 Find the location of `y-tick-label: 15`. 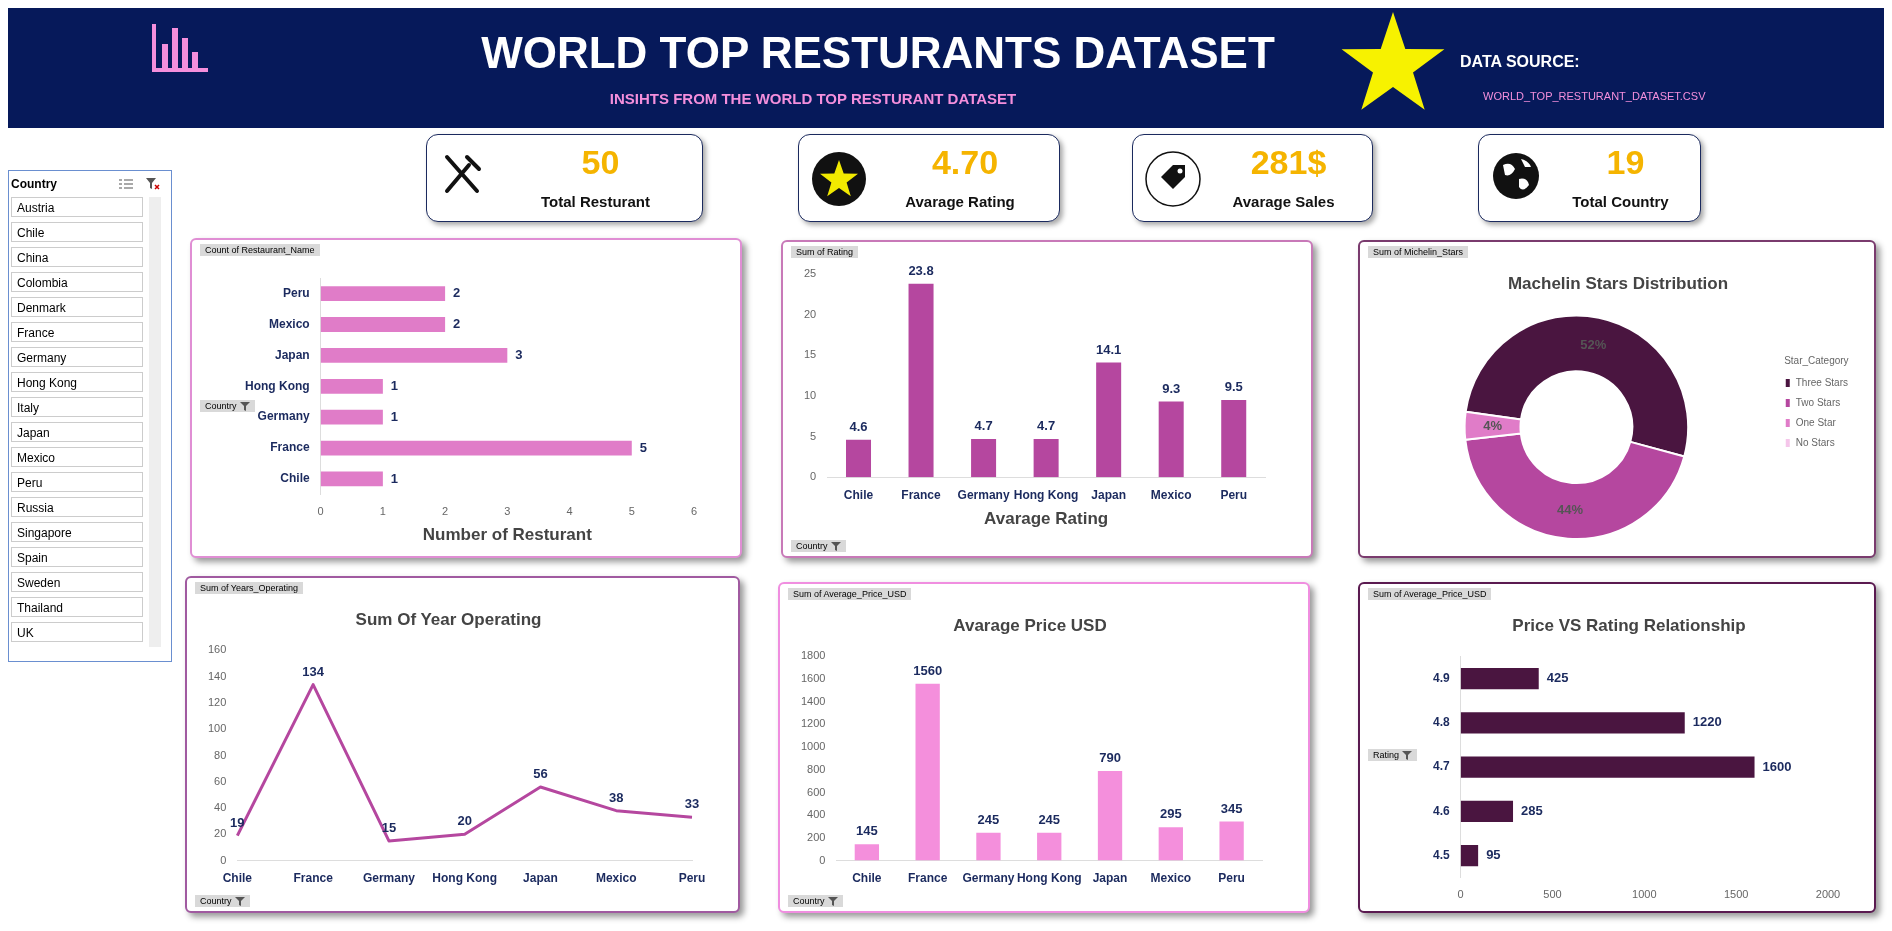

y-tick-label: 15 is located at coordinates (810, 354).